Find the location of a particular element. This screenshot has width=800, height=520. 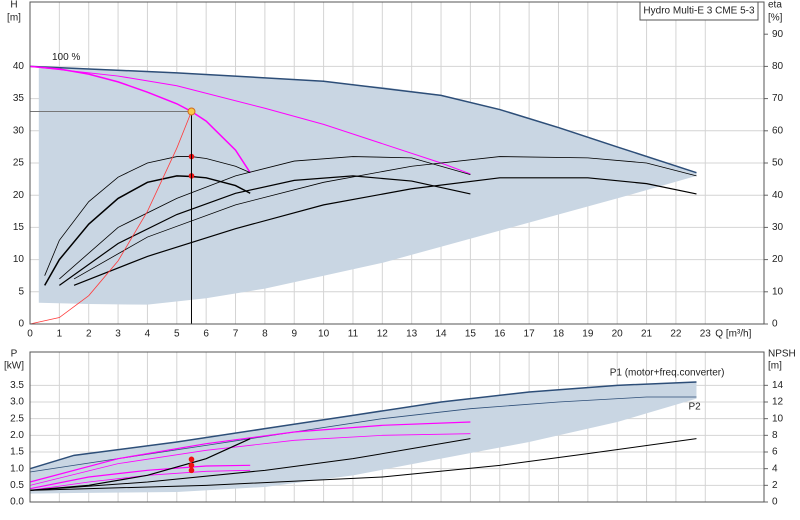

y-axis-unit: [m] is located at coordinates (14, 18).